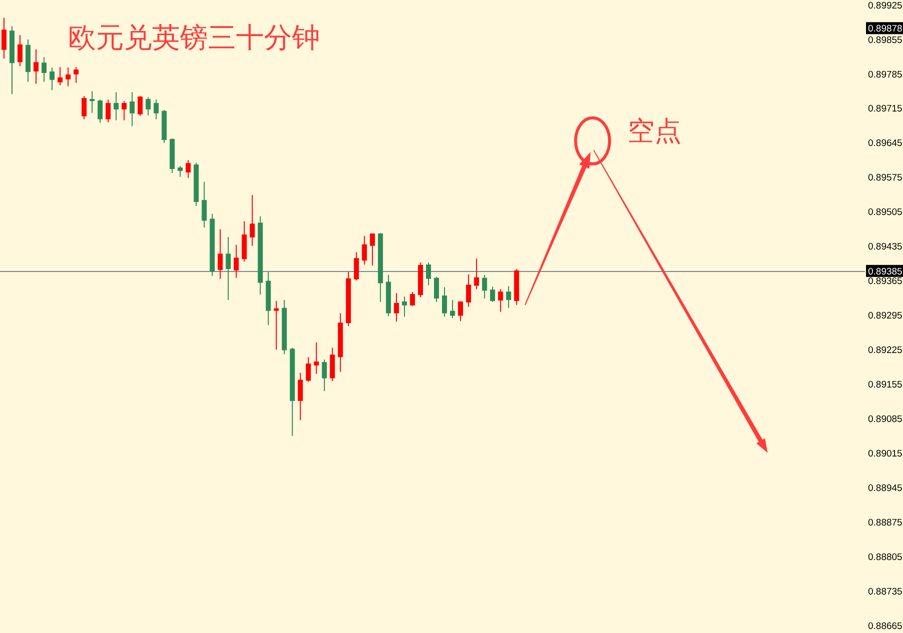  I want to click on ytick: 0.89365, so click(885, 282).